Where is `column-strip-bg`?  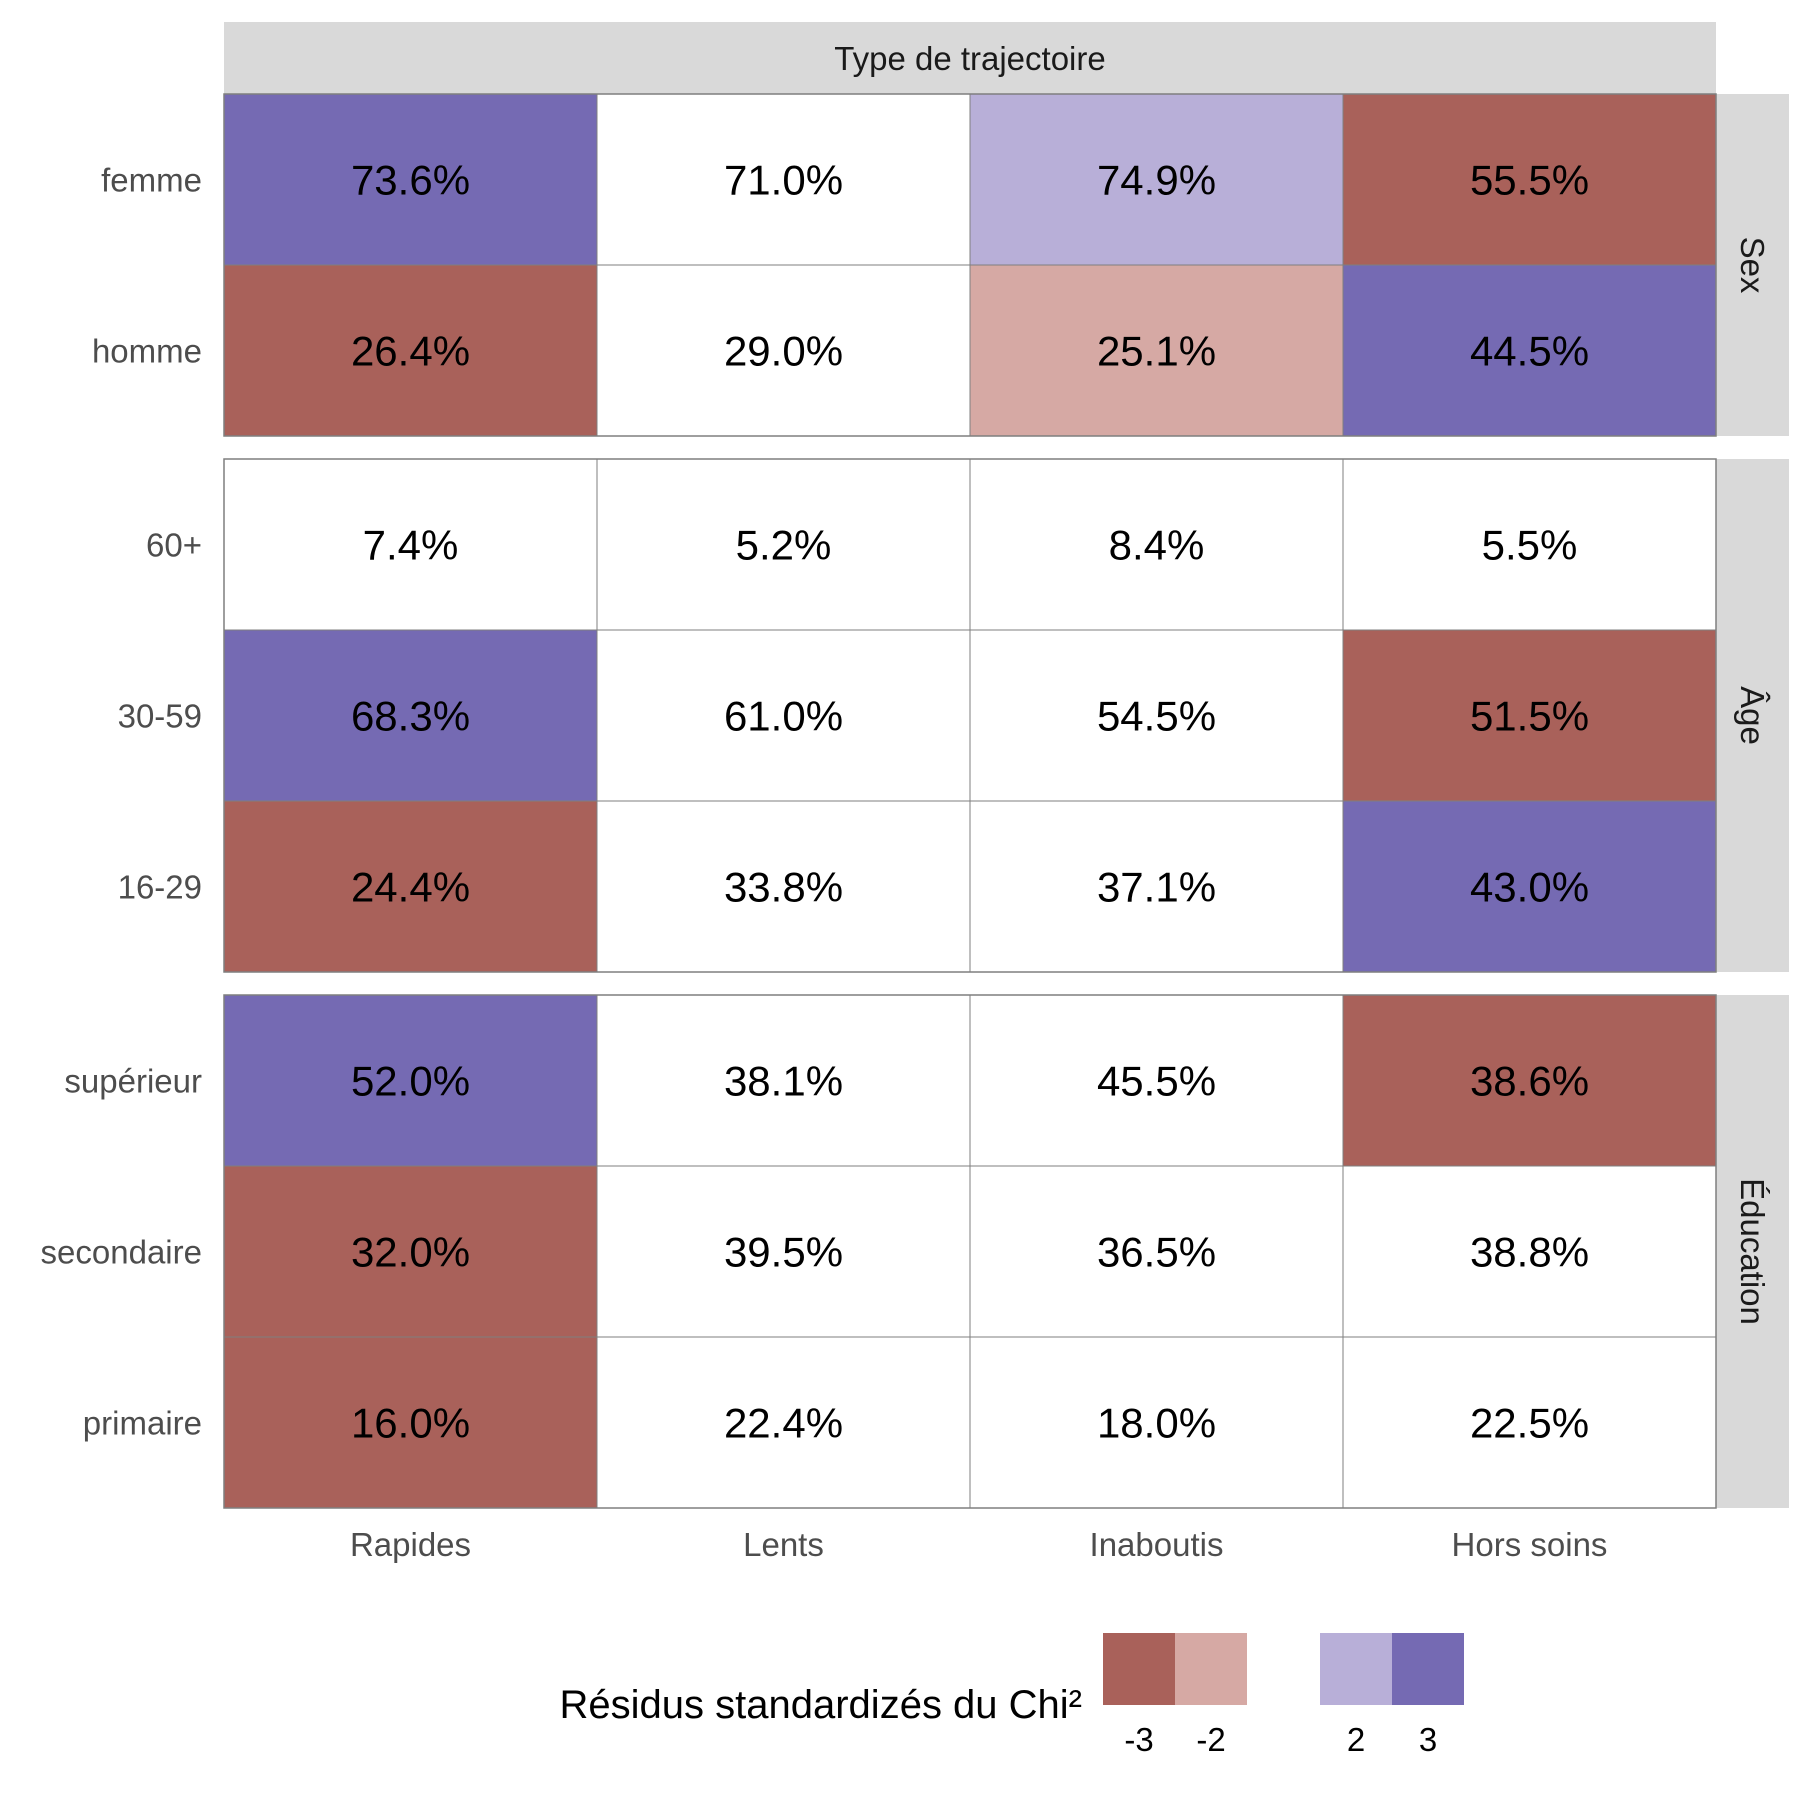
column-strip-bg is located at coordinates (970, 58).